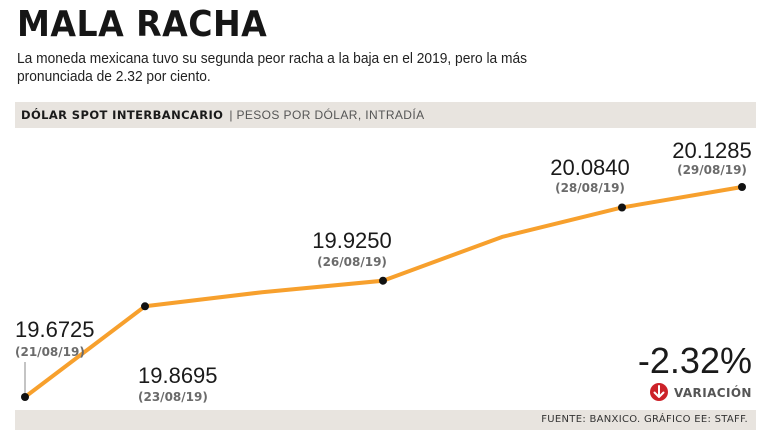 The image size is (768, 436). What do you see at coordinates (50, 352) in the screenshot?
I see `data-date-label: (21/08/19)` at bounding box center [50, 352].